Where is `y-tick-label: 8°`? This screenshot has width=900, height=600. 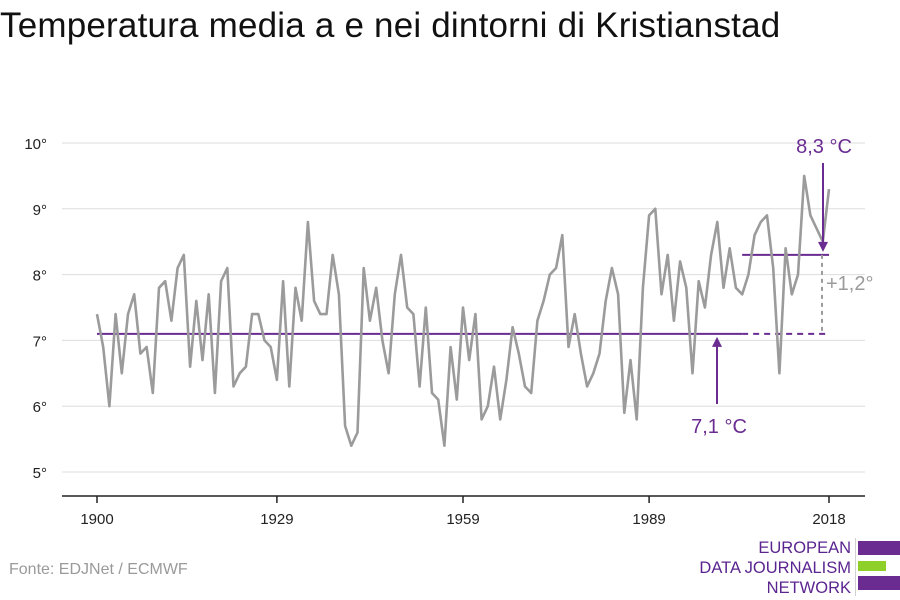
y-tick-label: 8° is located at coordinates (40, 276).